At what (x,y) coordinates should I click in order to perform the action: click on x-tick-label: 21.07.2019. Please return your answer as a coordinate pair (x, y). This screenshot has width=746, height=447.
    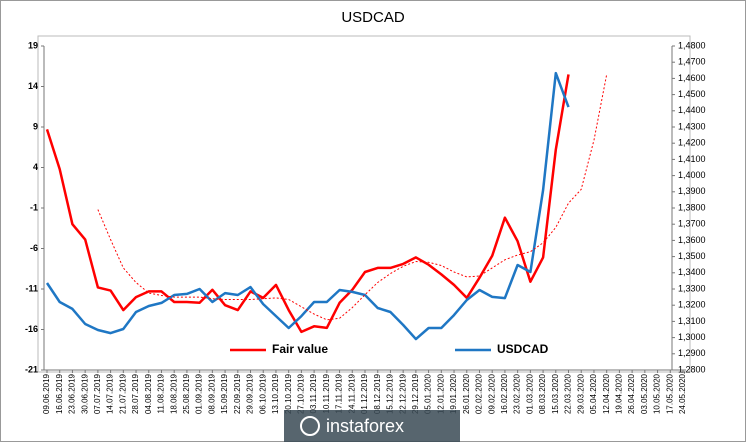
    Looking at the image, I should click on (122, 393).